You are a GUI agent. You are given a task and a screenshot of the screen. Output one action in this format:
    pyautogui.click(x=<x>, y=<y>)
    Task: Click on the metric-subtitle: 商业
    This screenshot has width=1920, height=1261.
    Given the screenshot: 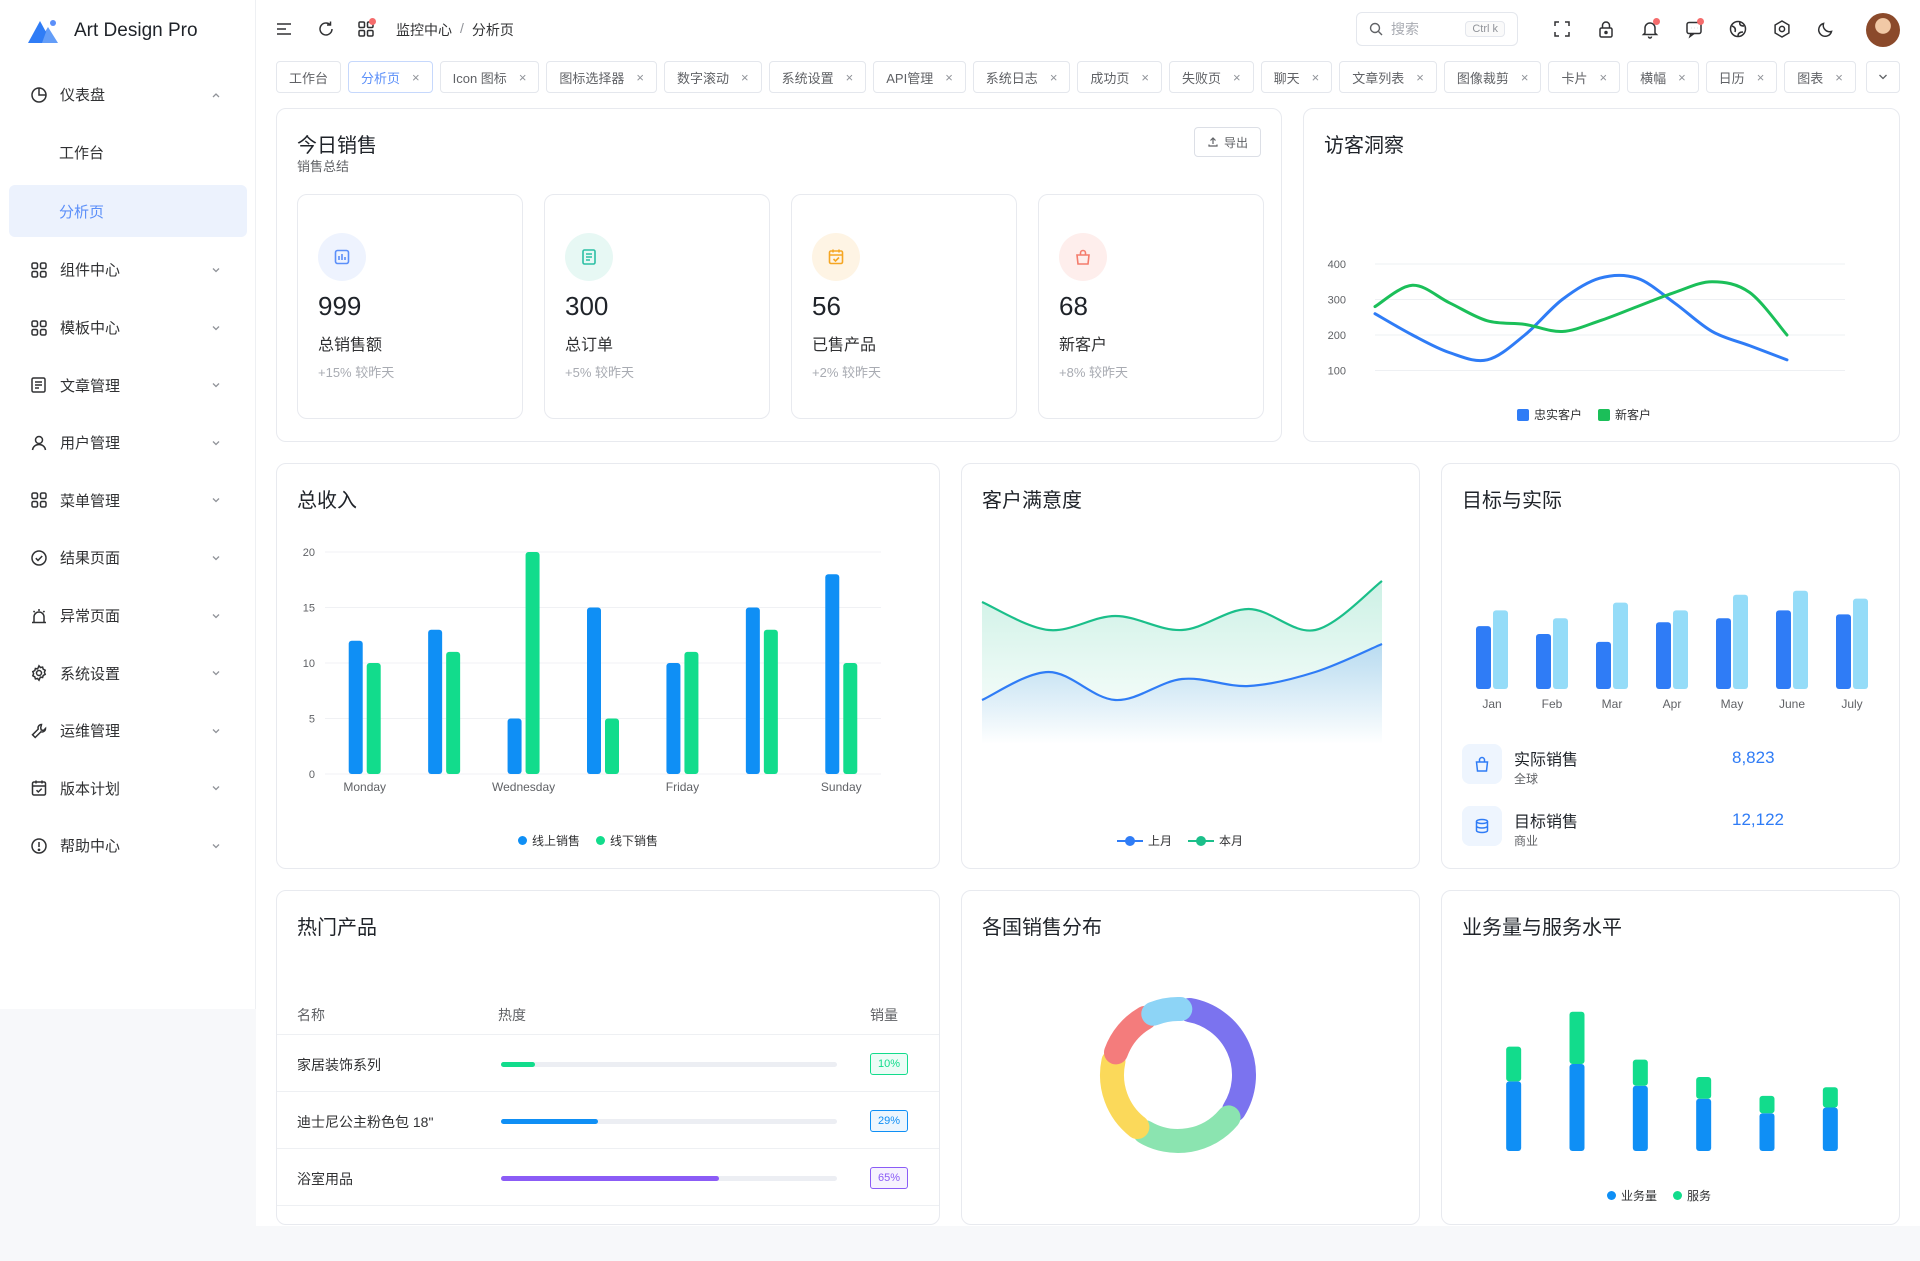 What is the action you would take?
    pyautogui.click(x=1526, y=841)
    